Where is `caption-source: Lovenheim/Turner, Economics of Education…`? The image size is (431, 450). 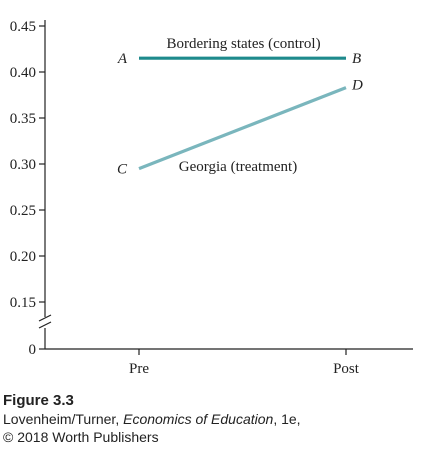
caption-source: Lovenheim/Turner, Economics of Education… is located at coordinates (152, 419).